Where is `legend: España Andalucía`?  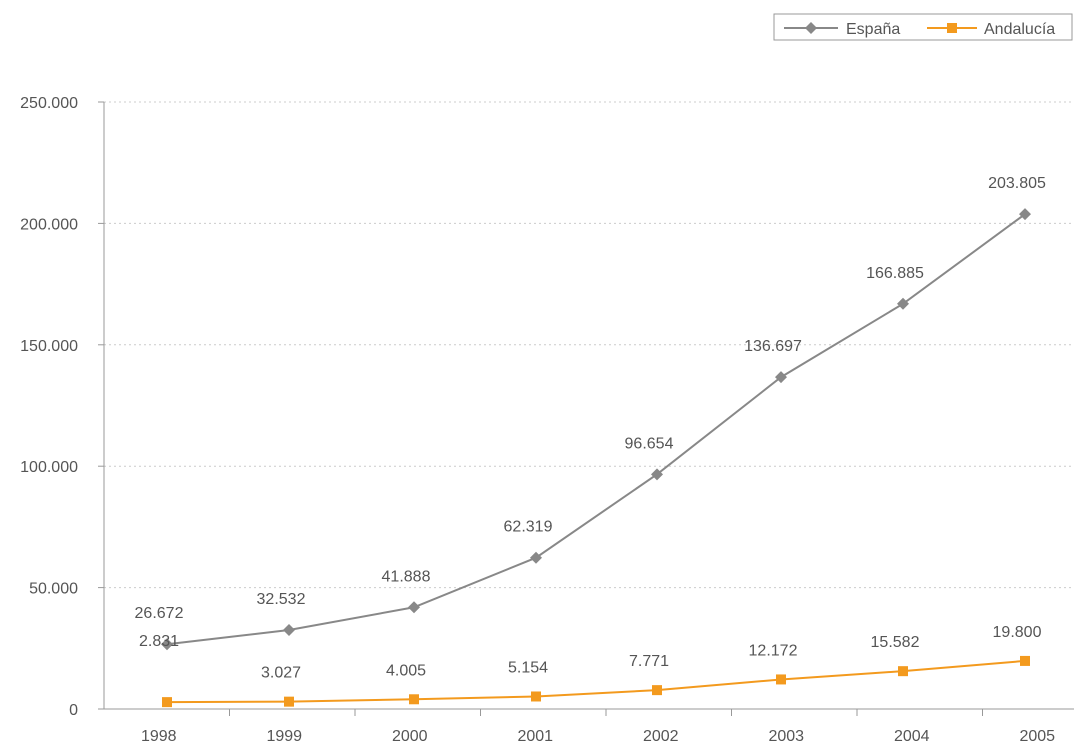 legend: España Andalucía is located at coordinates (923, 27).